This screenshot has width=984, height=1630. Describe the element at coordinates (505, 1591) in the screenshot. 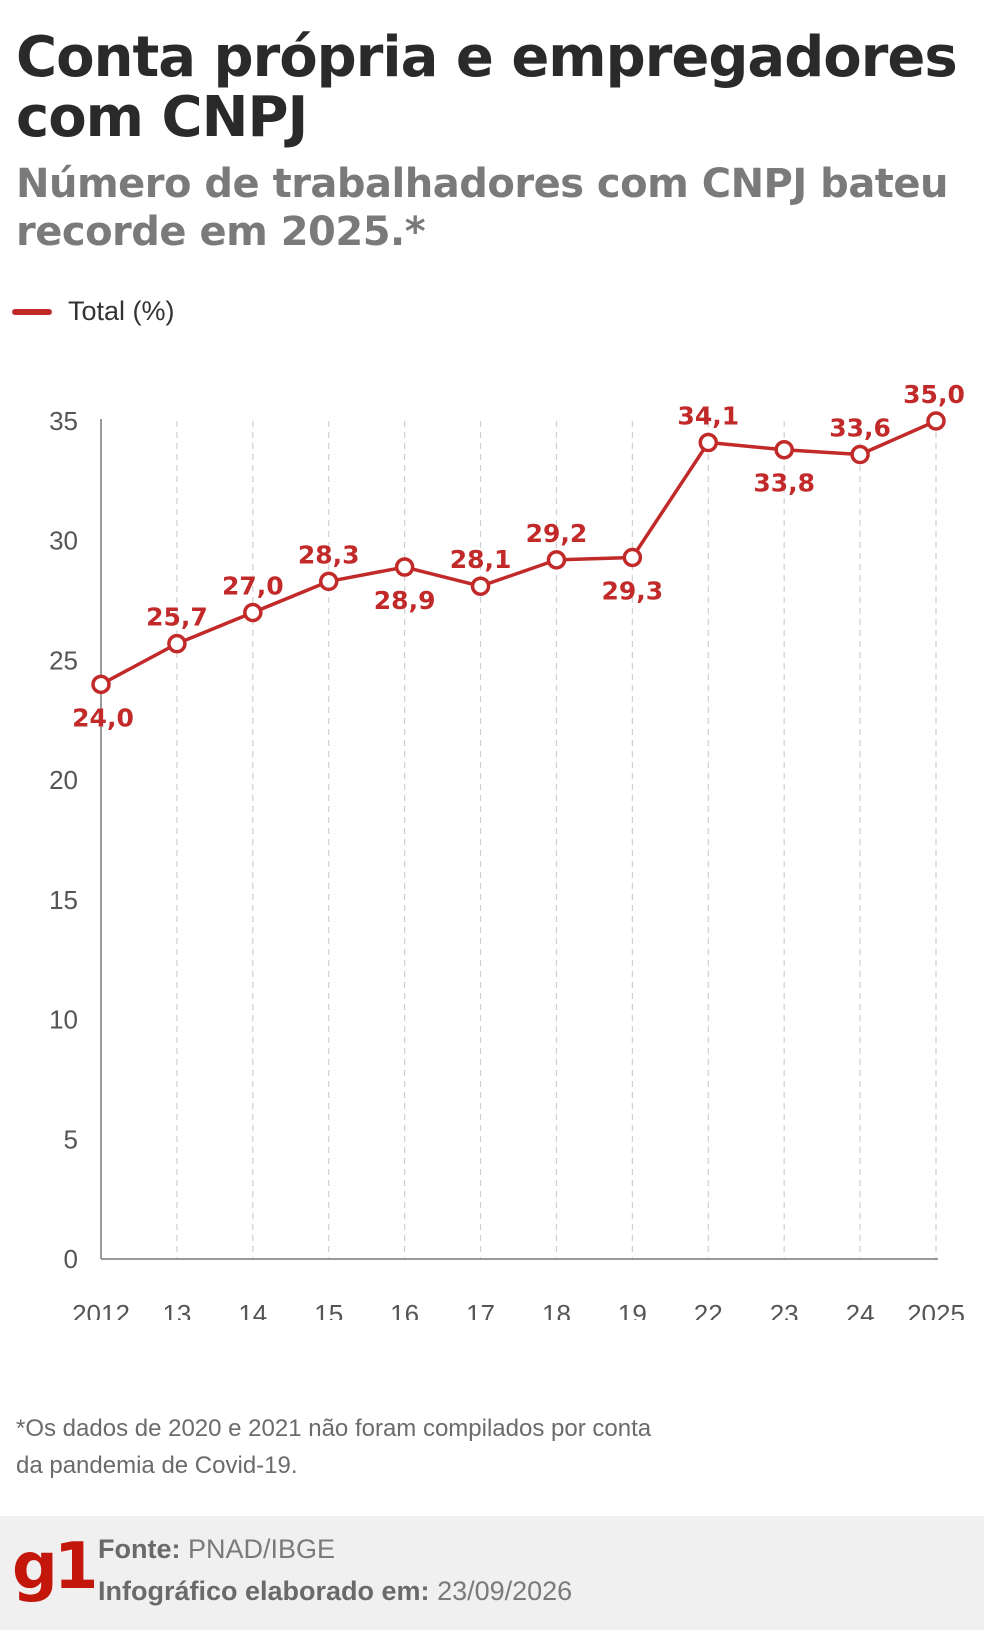

I see `made-value: 23/09/2026` at that location.